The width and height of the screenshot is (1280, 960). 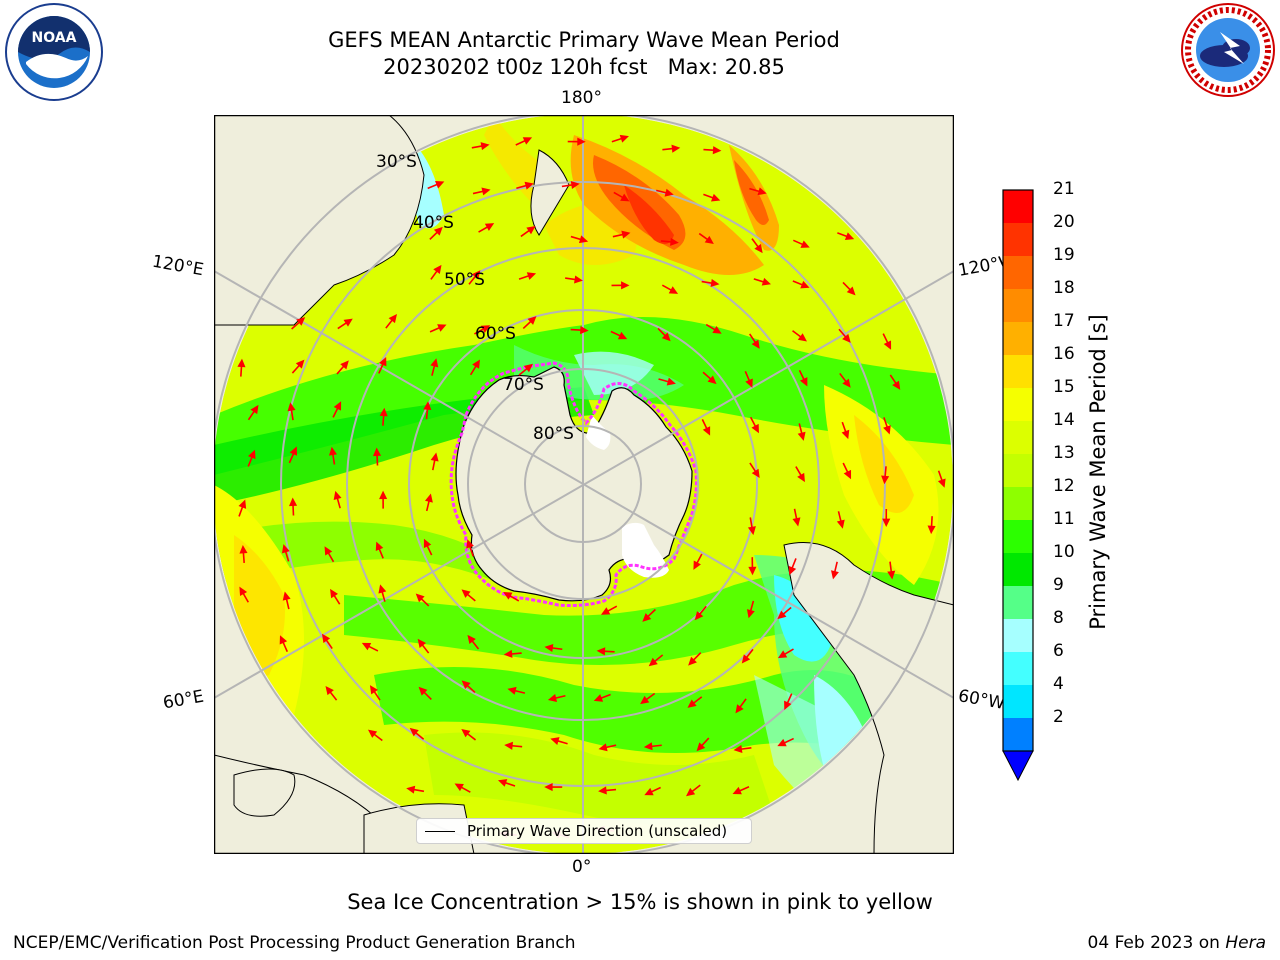 I want to click on colorbar-tick-label: 17, so click(x=1064, y=321).